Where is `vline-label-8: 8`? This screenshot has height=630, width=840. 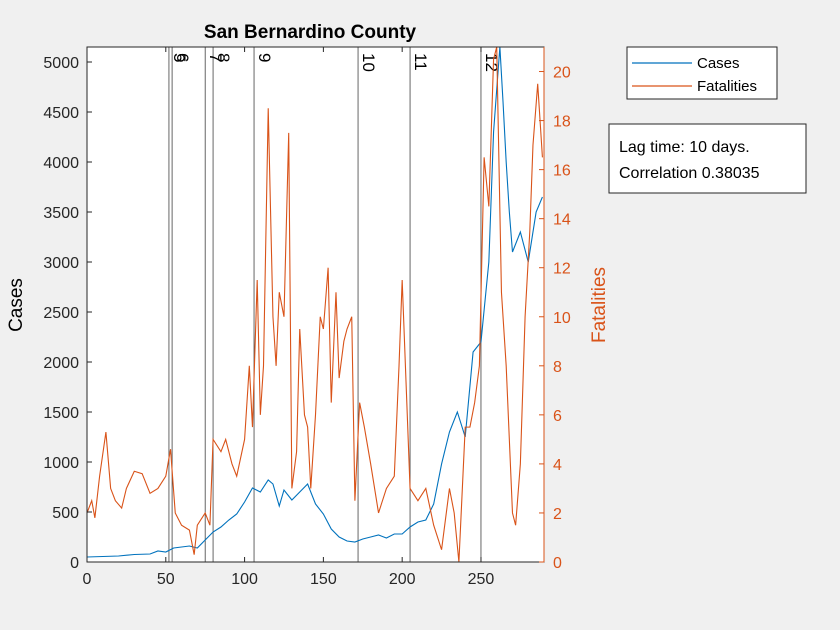 vline-label-8: 8 is located at coordinates (223, 57).